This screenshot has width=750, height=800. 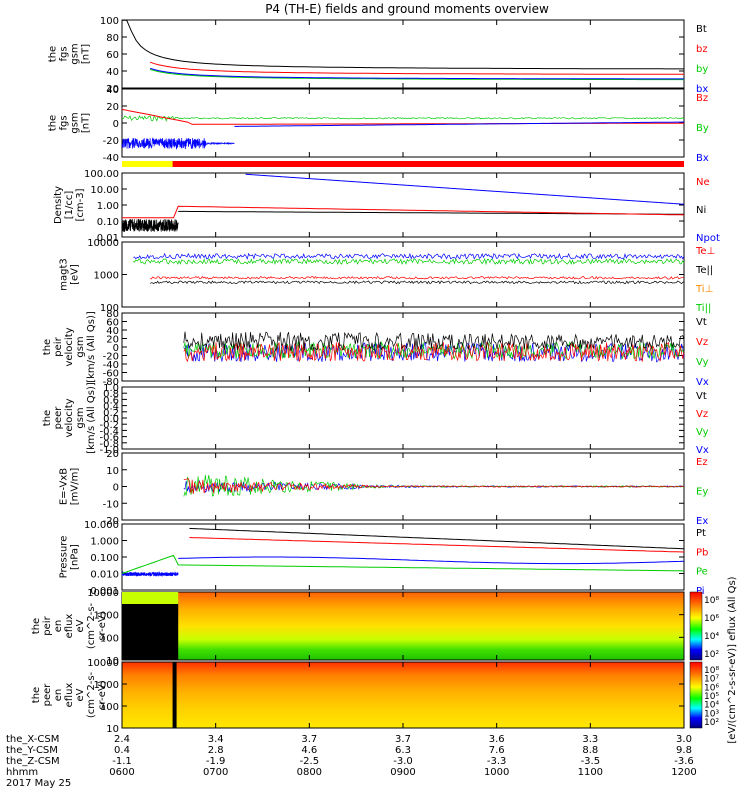 What do you see at coordinates (111, 400) in the screenshot?
I see `y-tick-label: 0.6` at bounding box center [111, 400].